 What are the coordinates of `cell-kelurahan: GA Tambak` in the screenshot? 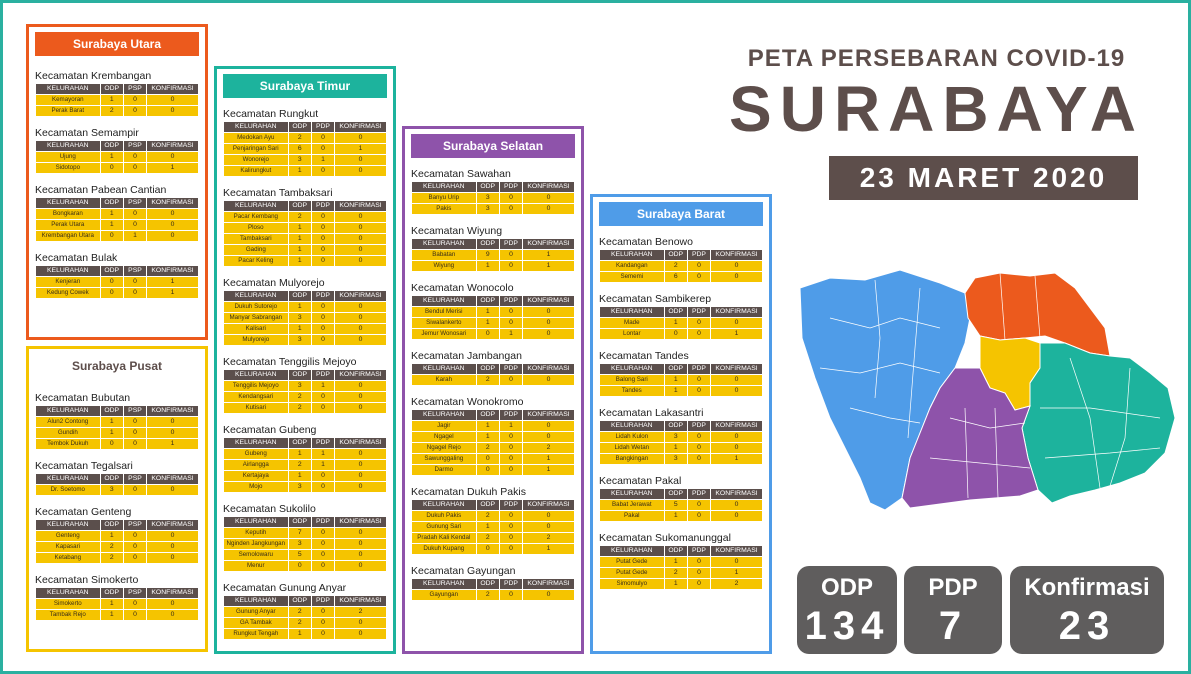 It's located at (256, 623).